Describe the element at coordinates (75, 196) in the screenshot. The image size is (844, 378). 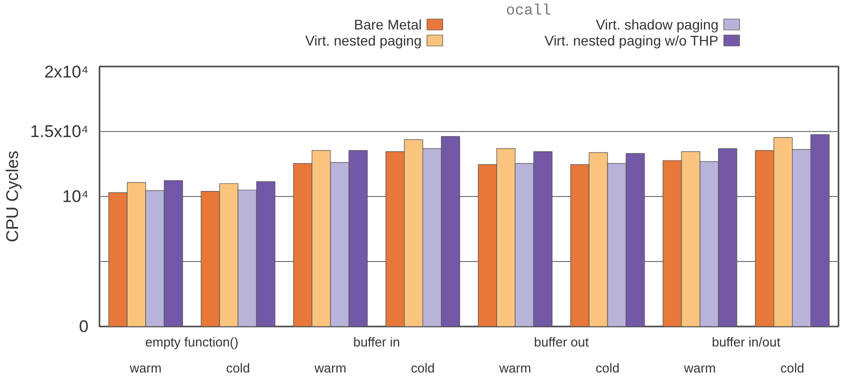
I see `y-tick-label: 10⁴` at that location.